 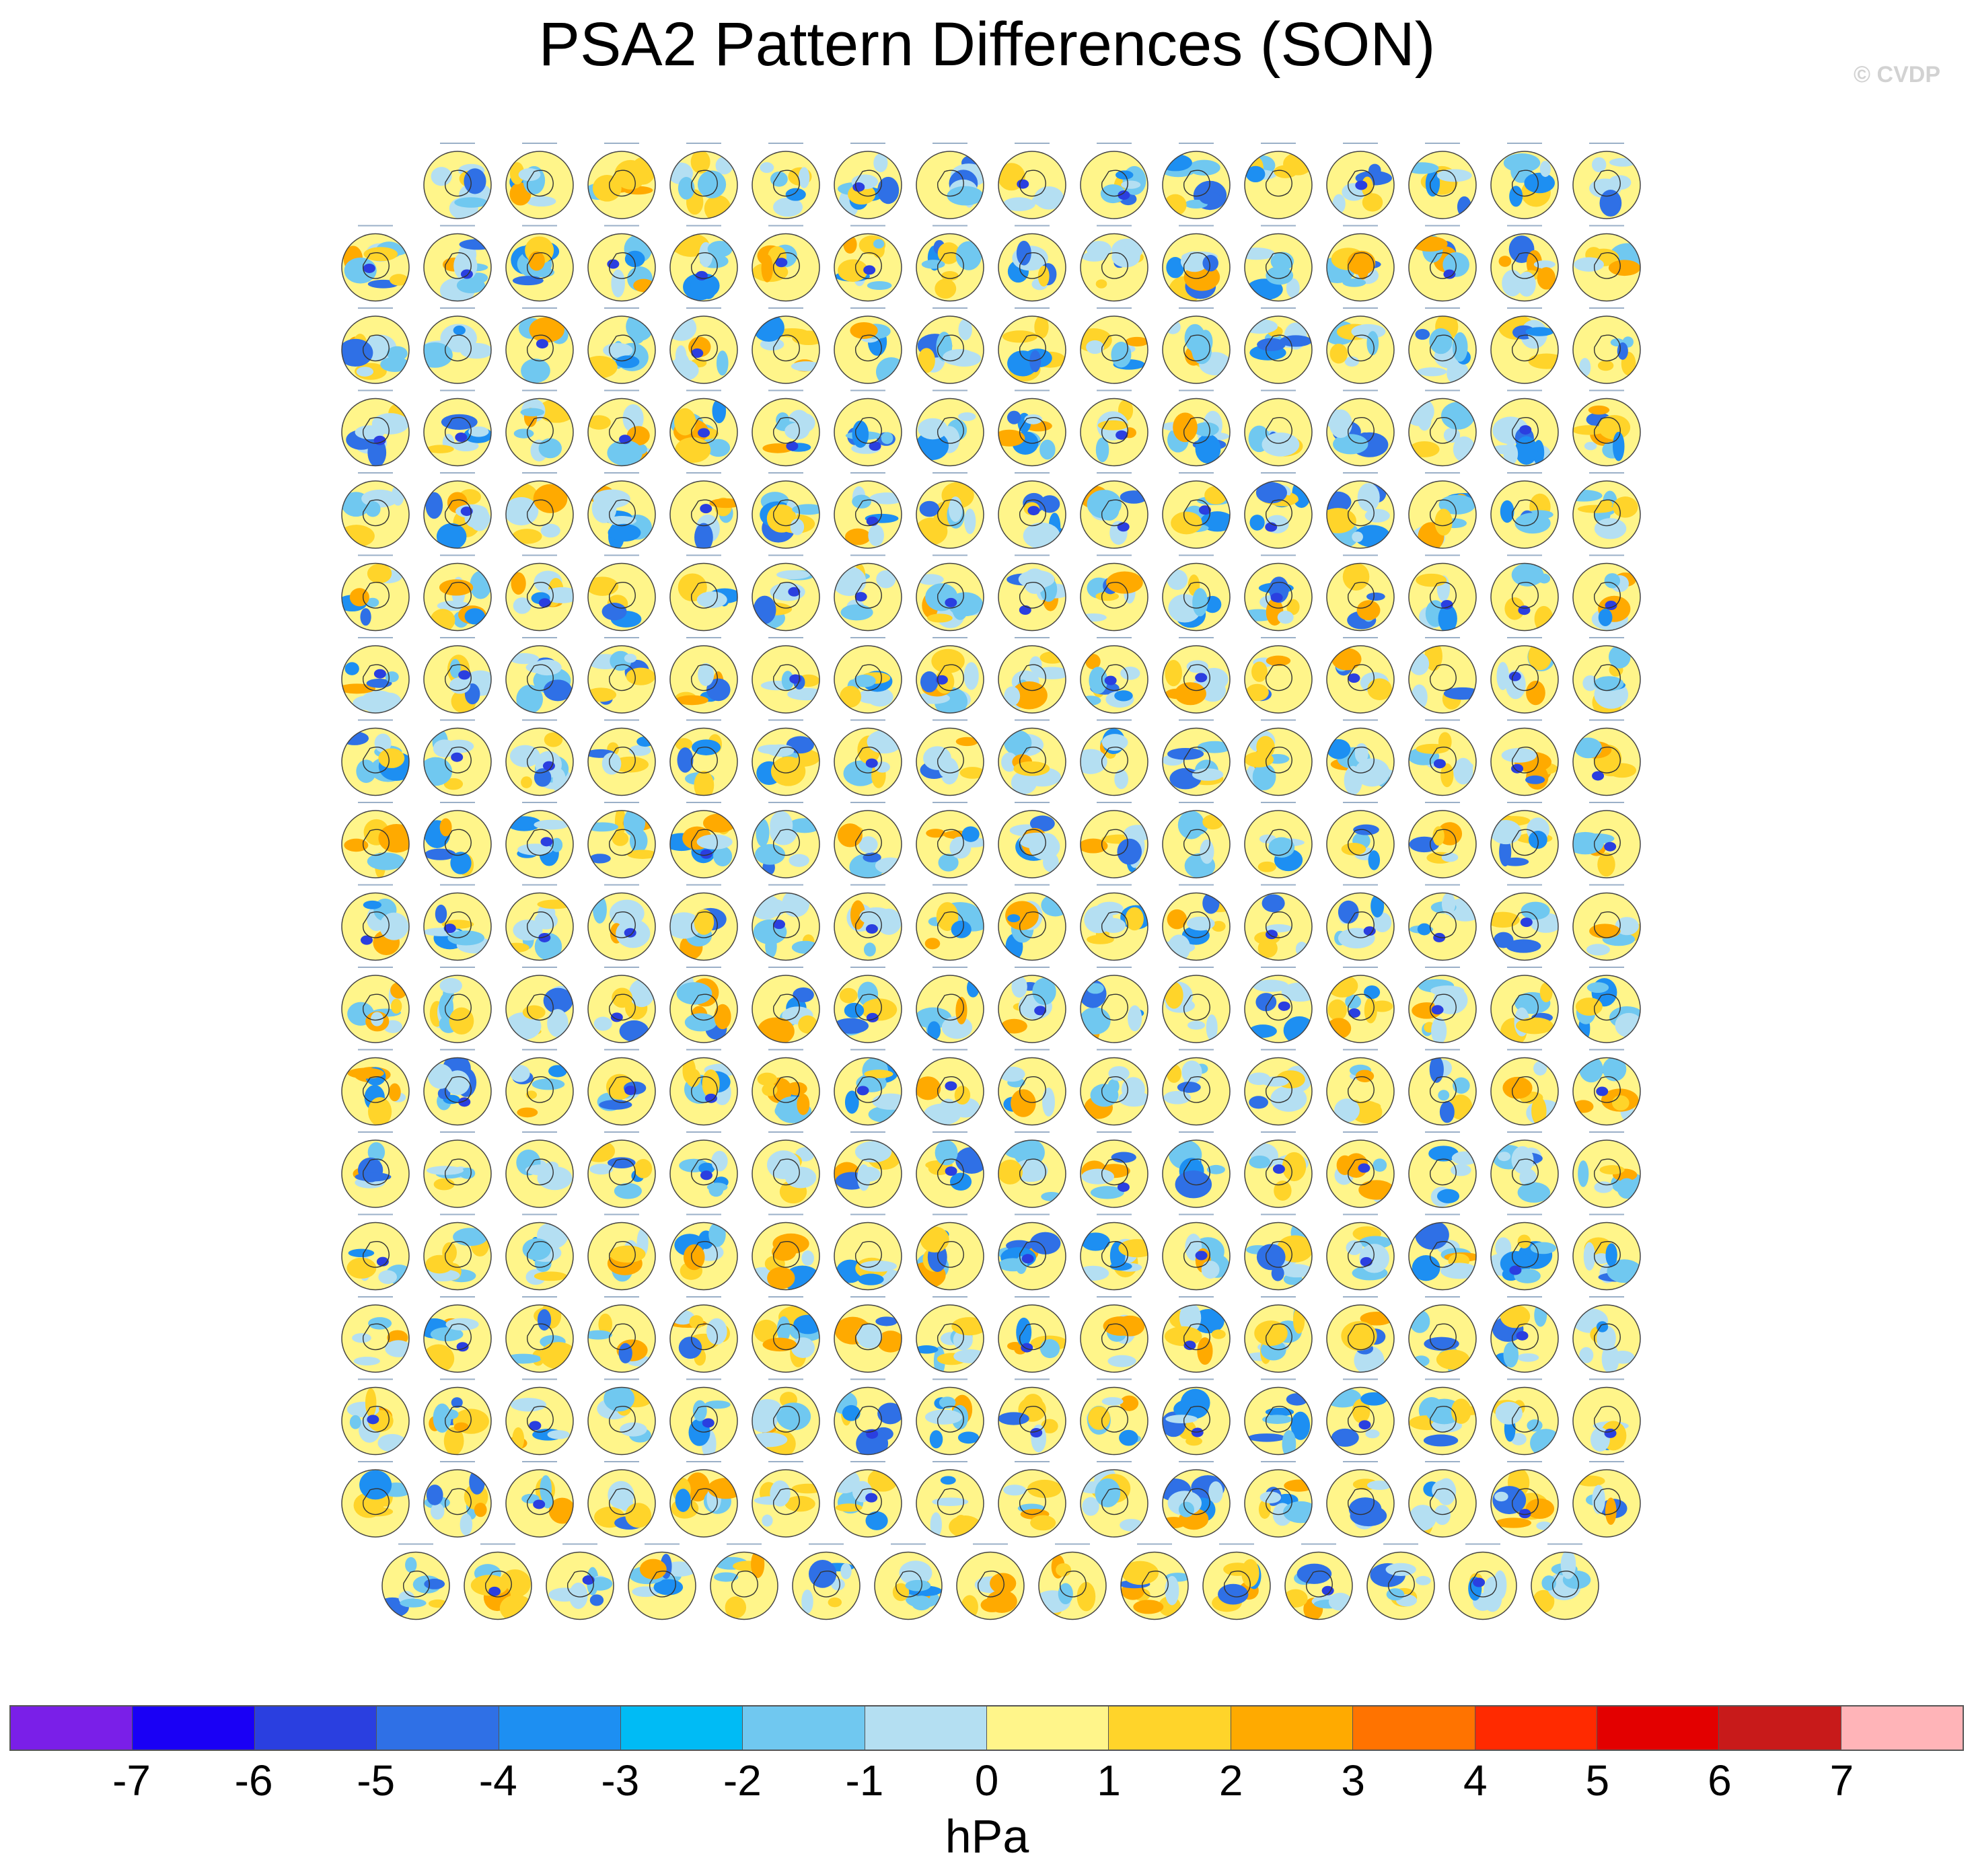 I want to click on colorbar-tick-label: -4, so click(x=498, y=1781).